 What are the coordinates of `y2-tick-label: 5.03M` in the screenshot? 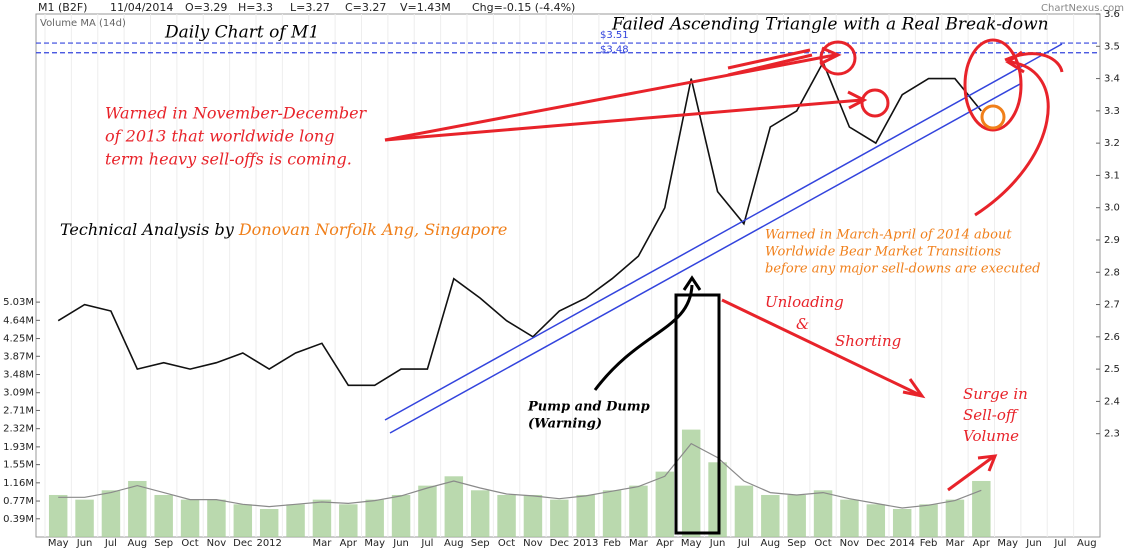 It's located at (18, 302).